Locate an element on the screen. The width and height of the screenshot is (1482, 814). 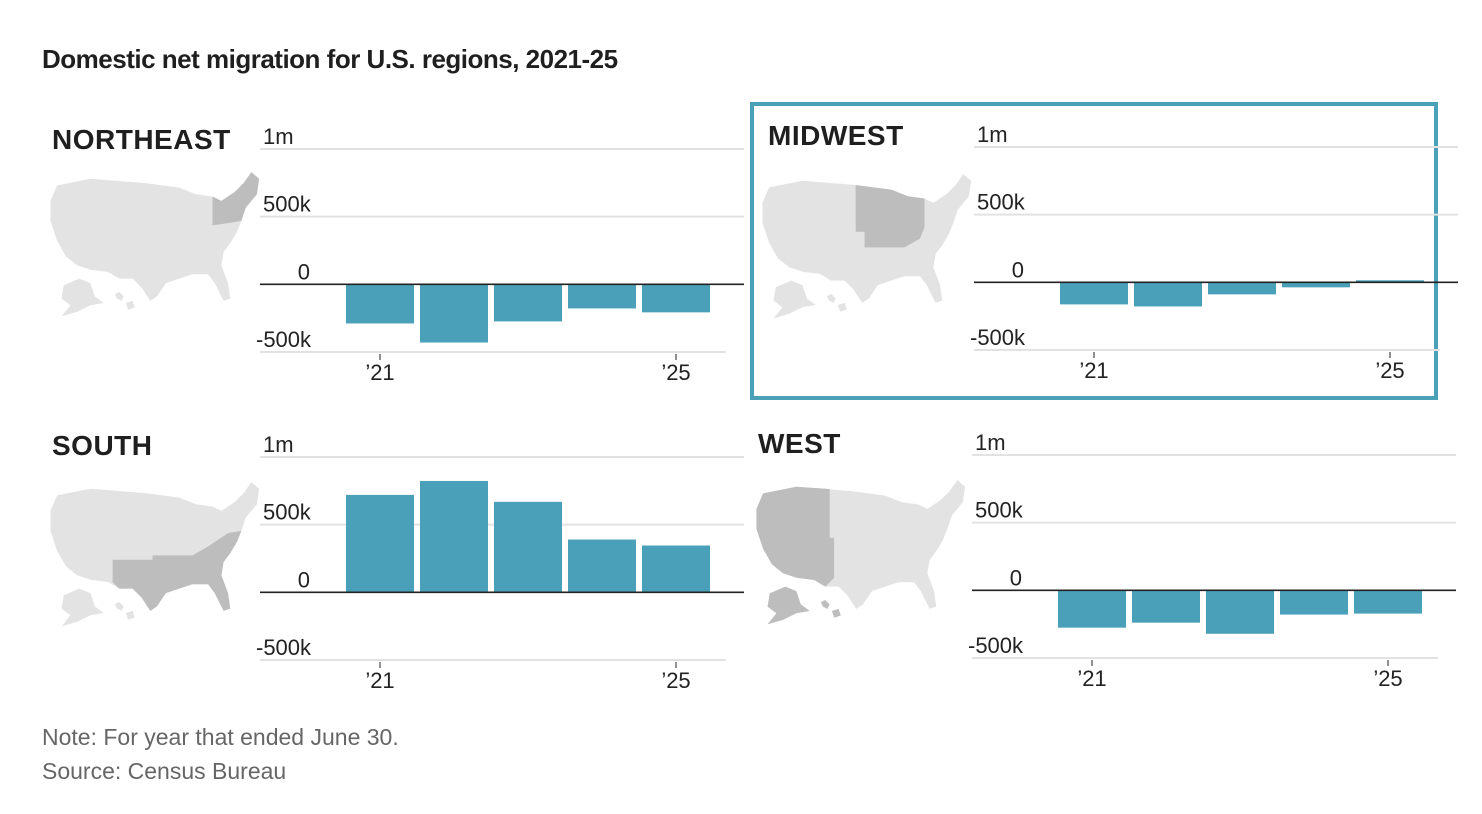
us-map-base is located at coordinates (155, 236).